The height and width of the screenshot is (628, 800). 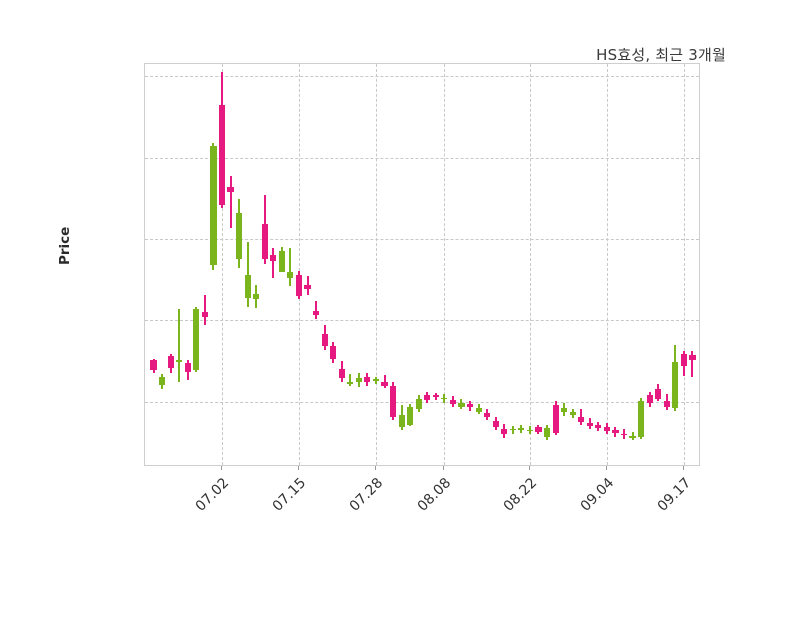 What do you see at coordinates (661, 55) in the screenshot?
I see `chart-title: HS효성, 최근 3개월` at bounding box center [661, 55].